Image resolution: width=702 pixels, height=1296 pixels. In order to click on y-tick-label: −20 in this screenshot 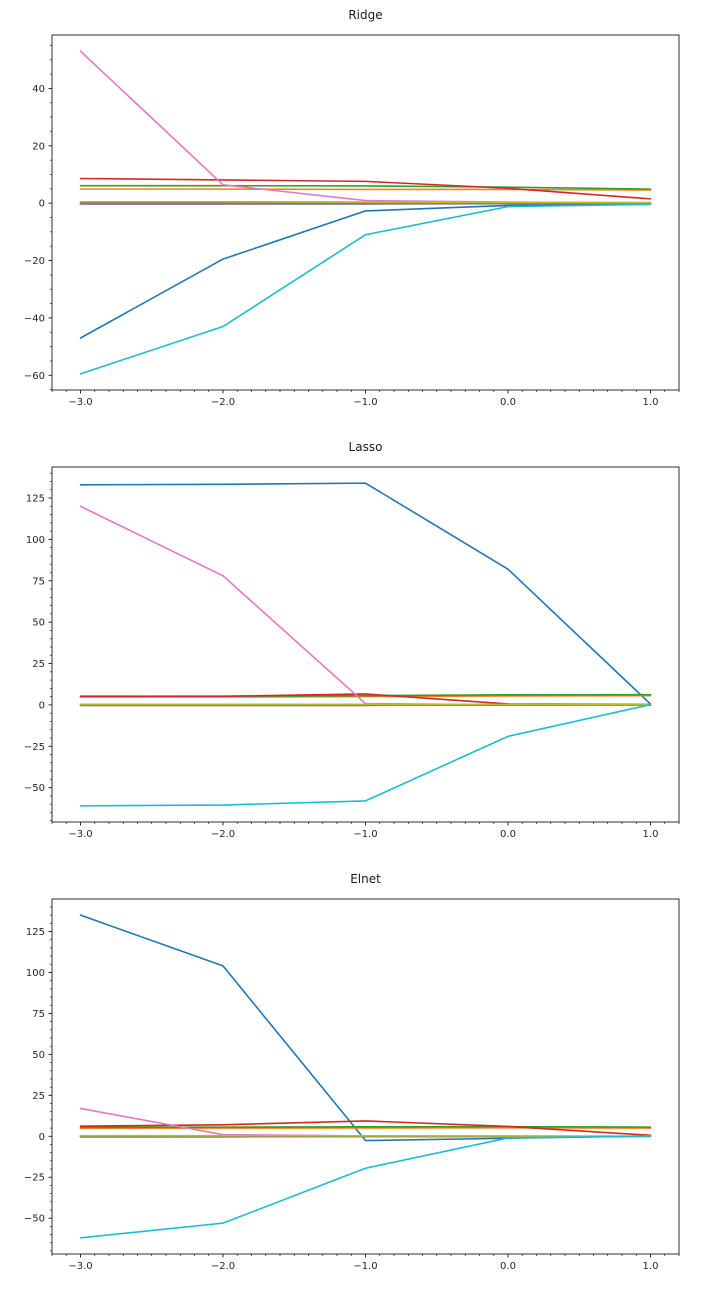, I will do `click(34, 261)`.